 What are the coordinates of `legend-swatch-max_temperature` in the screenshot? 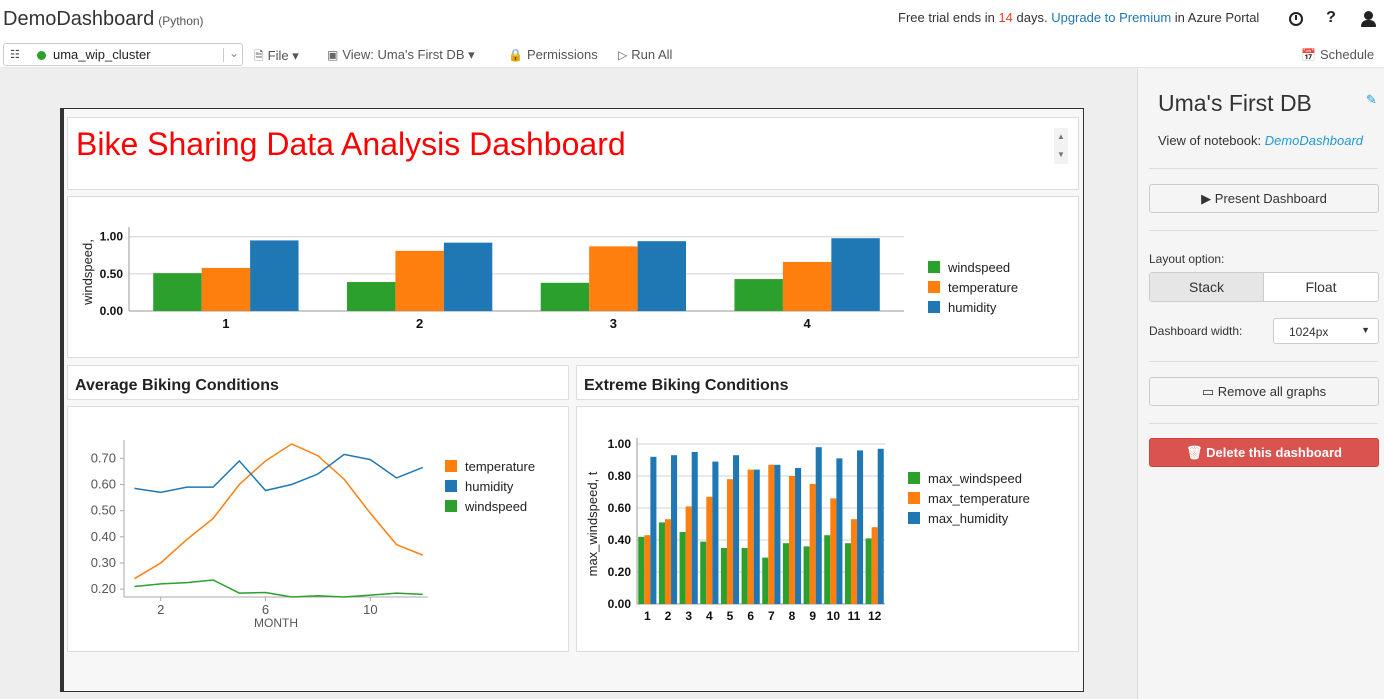 It's located at (914, 498).